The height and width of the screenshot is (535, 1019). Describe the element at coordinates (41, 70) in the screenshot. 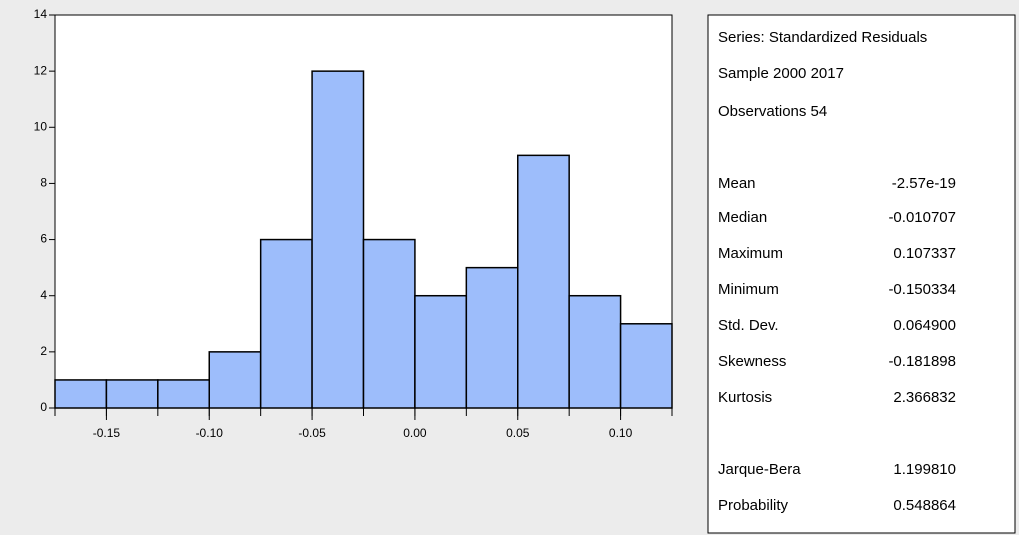

I see `y-tick-label: 12` at that location.